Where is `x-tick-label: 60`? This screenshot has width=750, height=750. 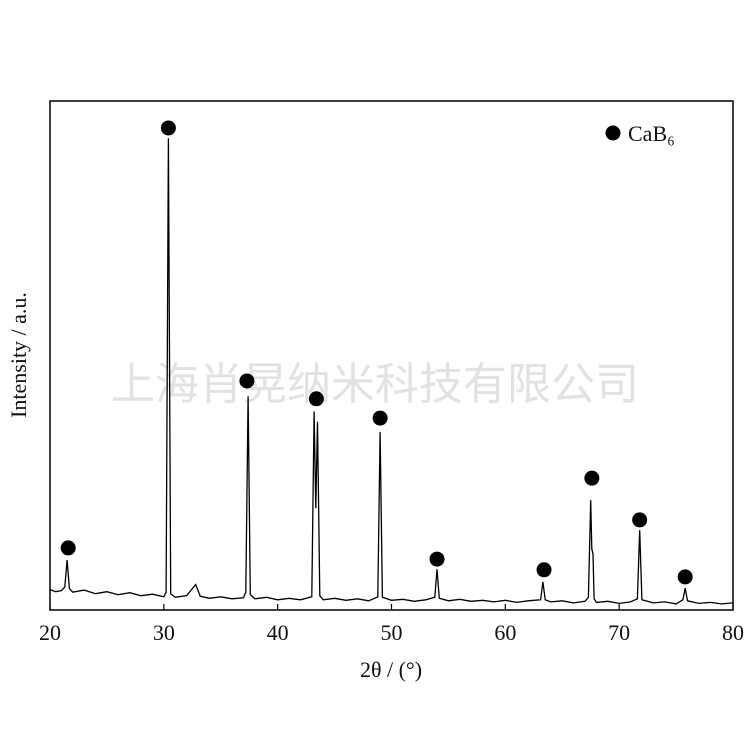
x-tick-label: 60 is located at coordinates (505, 632).